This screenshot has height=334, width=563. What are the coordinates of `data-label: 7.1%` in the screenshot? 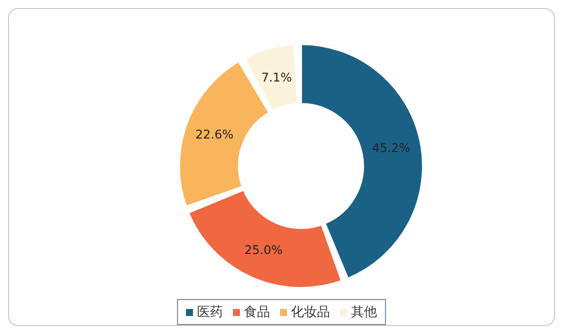 It's located at (276, 77).